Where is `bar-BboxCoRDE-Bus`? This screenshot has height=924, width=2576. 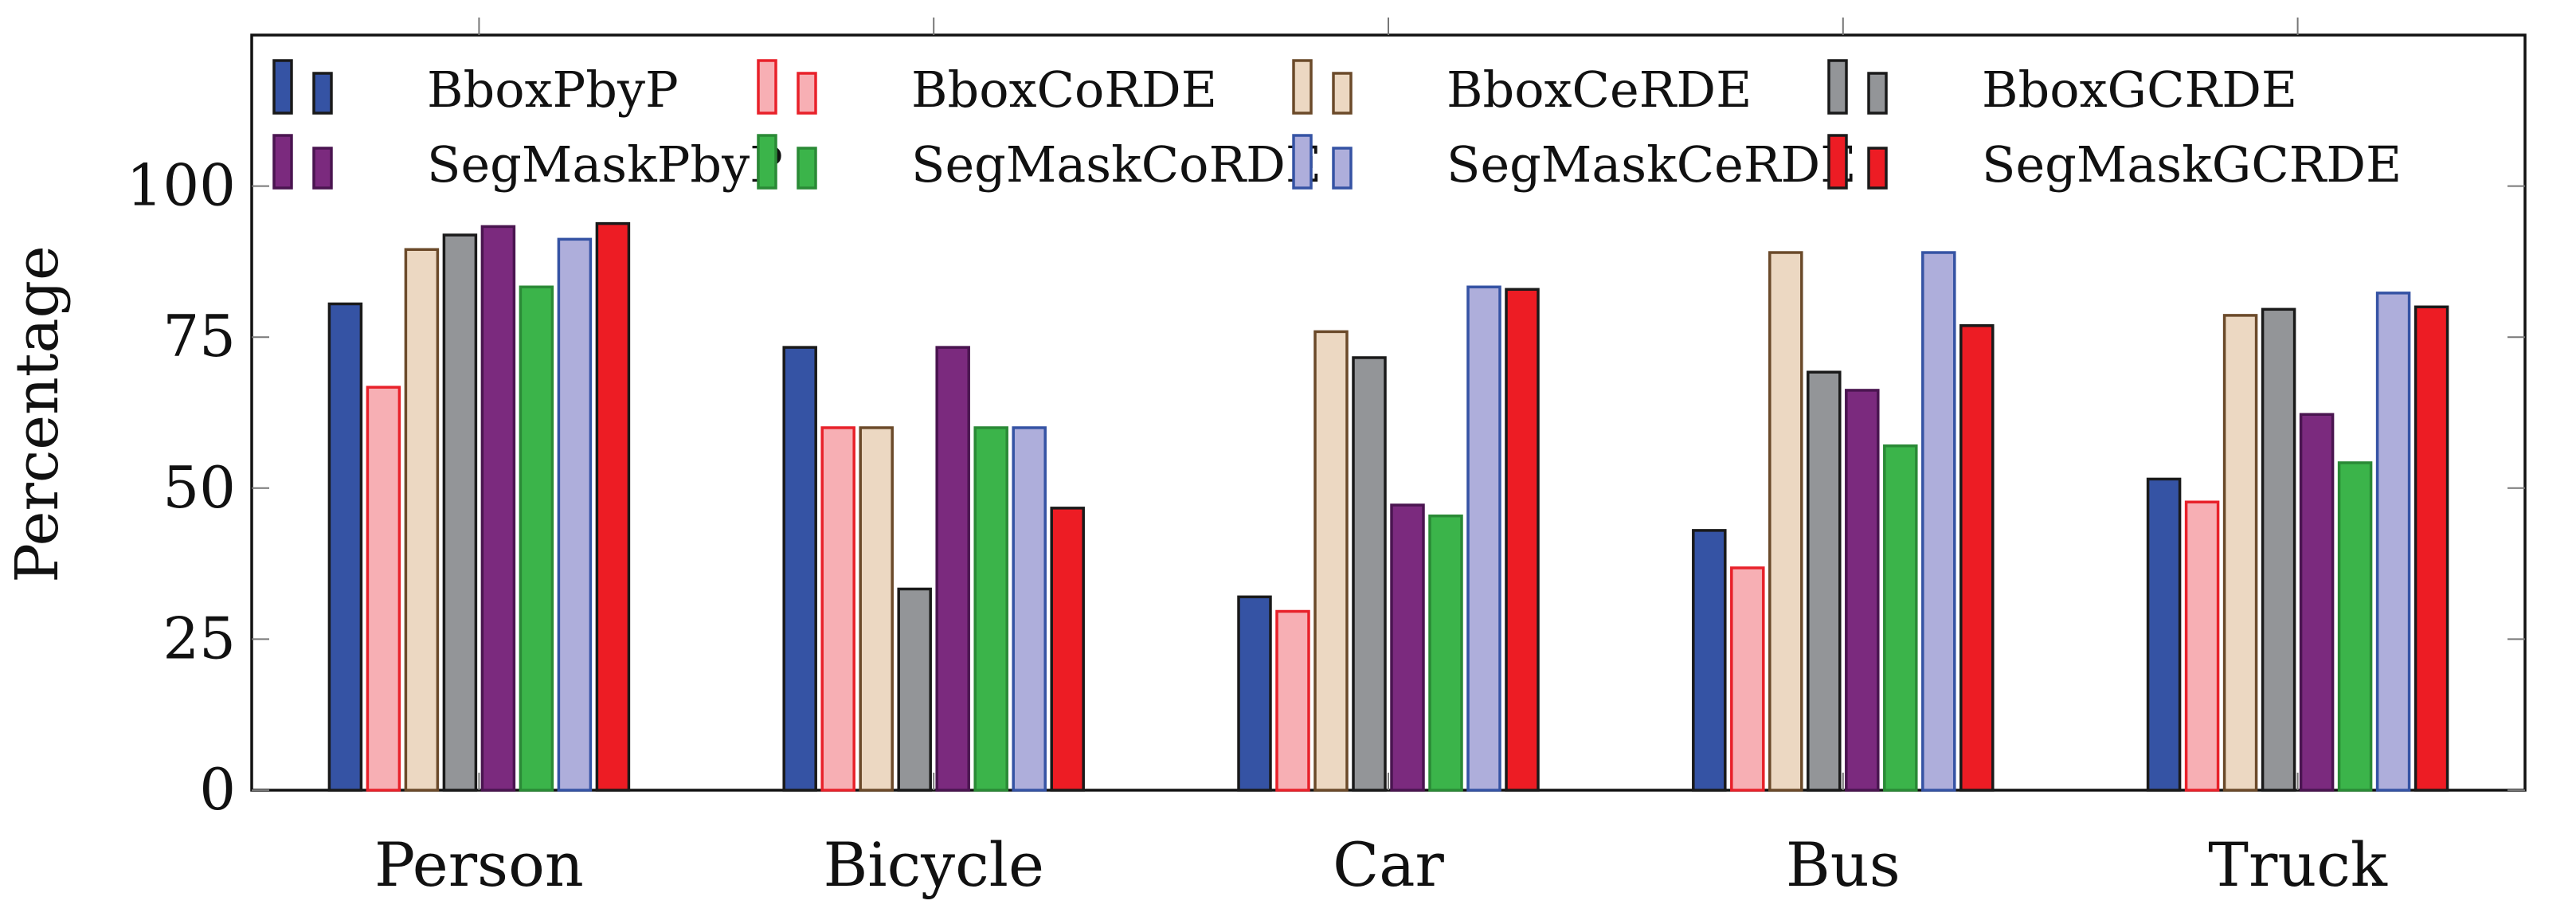
bar-BboxCoRDE-Bus is located at coordinates (1747, 679).